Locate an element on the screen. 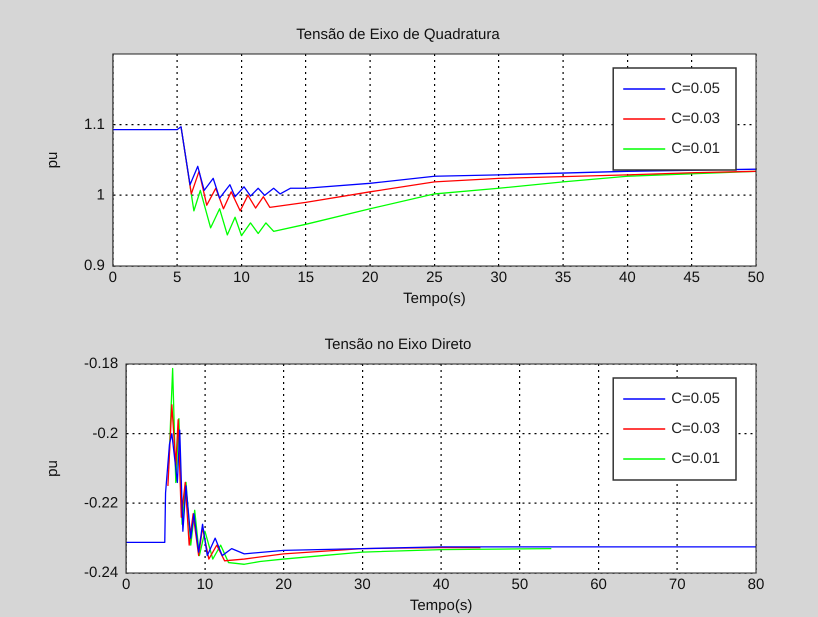 The image size is (818, 617). chart-title: Tensão no Eixo Direto is located at coordinates (398, 345).